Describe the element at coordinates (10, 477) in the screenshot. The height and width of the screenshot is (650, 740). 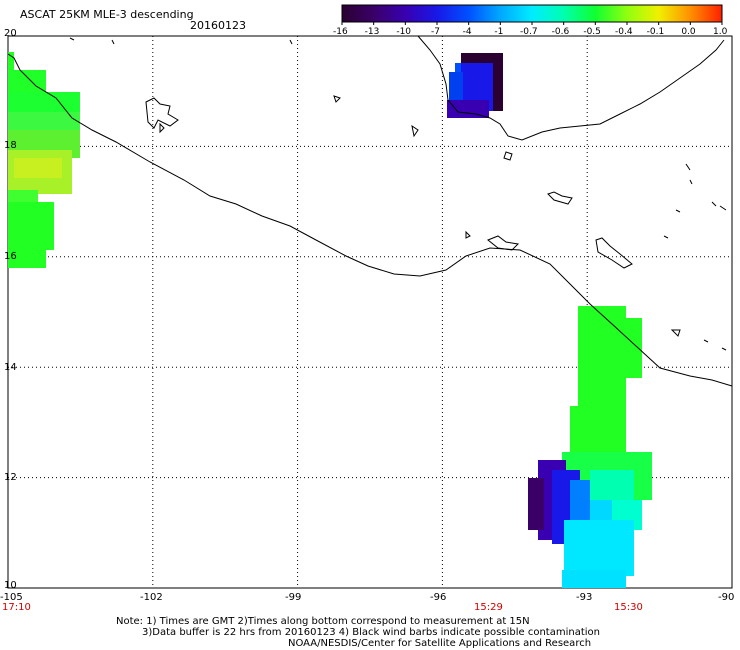
I see `y-tick-label: 12` at that location.